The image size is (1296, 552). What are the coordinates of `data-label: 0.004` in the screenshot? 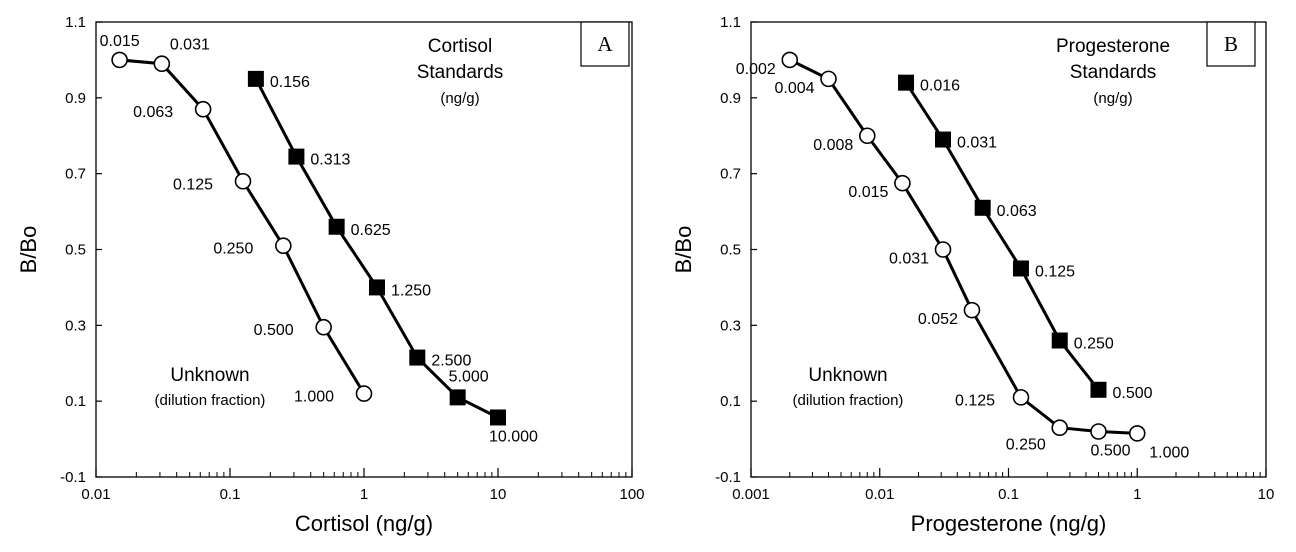 It's located at (795, 88).